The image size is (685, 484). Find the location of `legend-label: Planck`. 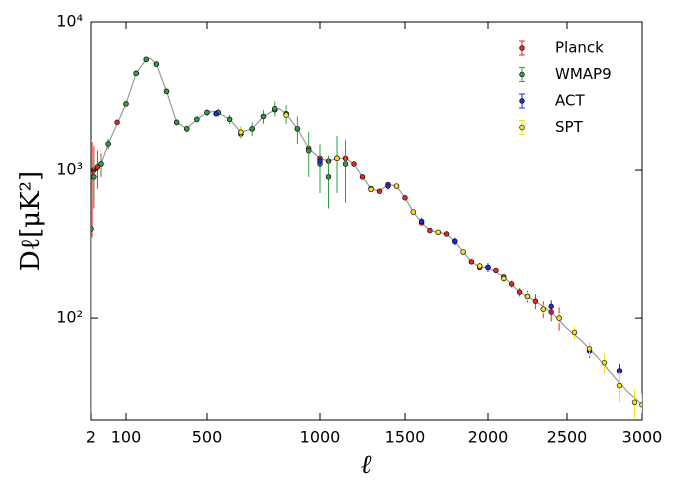

legend-label: Planck is located at coordinates (579, 48).